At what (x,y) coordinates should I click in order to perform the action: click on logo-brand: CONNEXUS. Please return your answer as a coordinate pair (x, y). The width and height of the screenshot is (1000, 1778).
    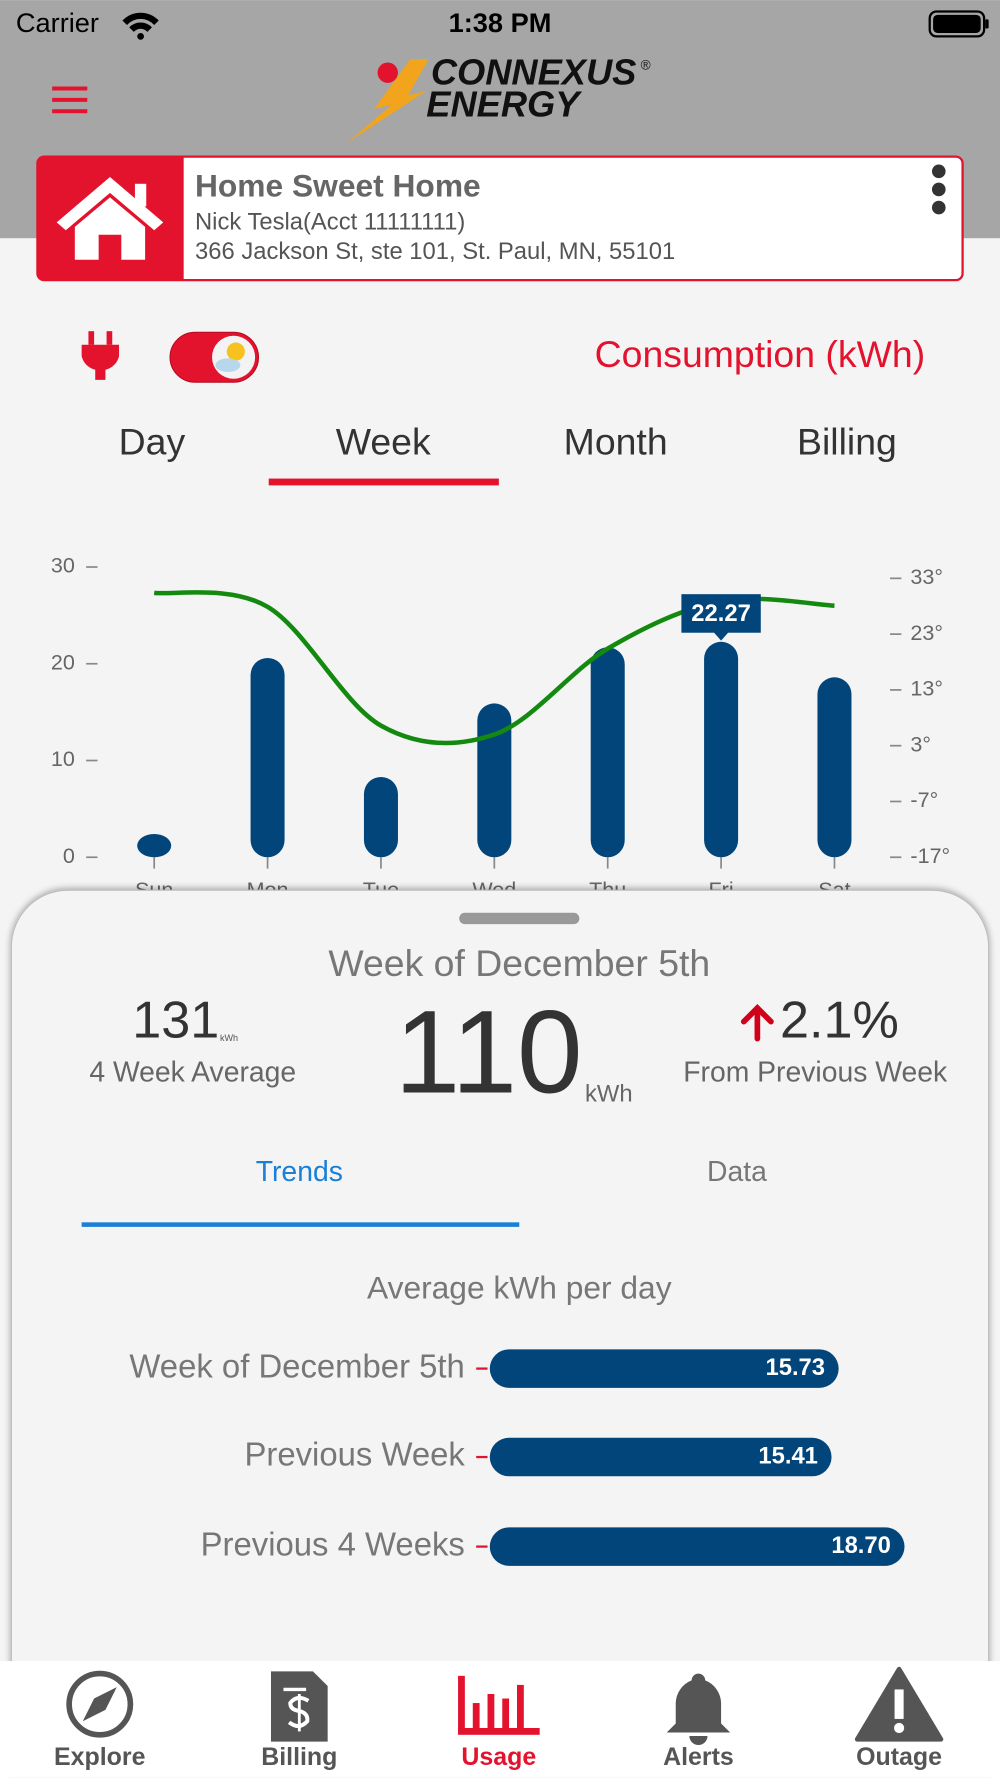
    Looking at the image, I should click on (534, 72).